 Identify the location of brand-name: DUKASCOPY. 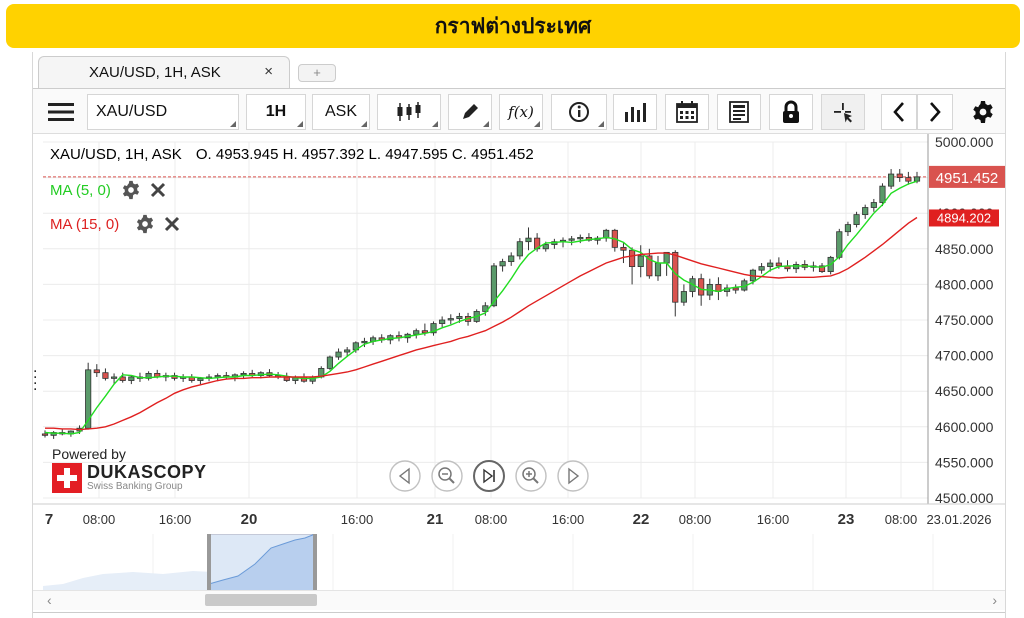
(147, 472).